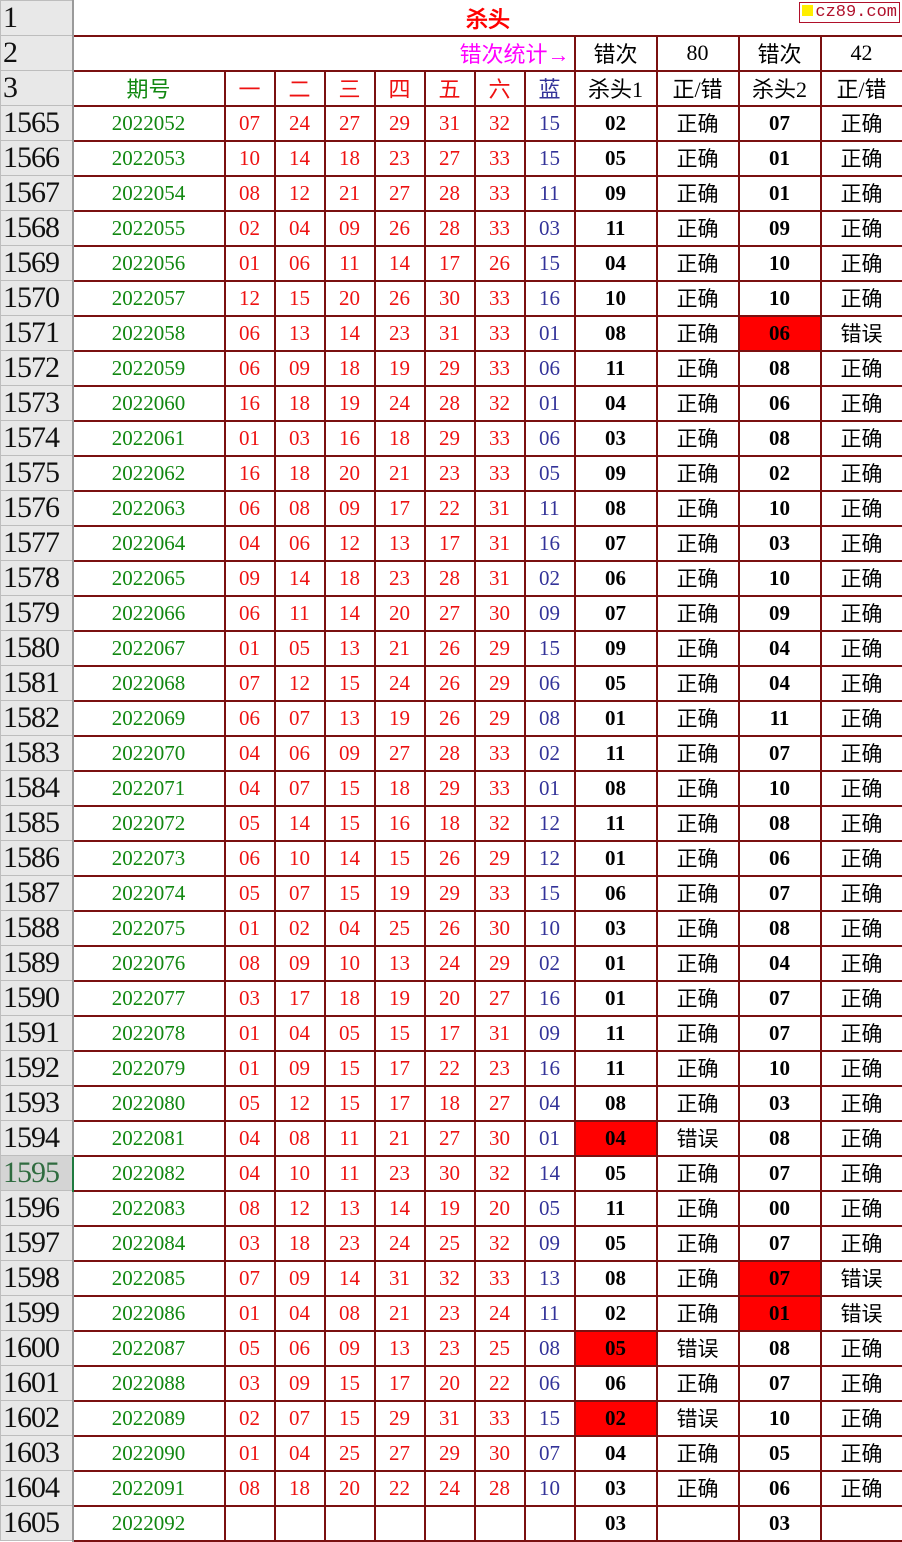 This screenshot has width=902, height=1542. I want to click on ball-4: 26, so click(399, 228).